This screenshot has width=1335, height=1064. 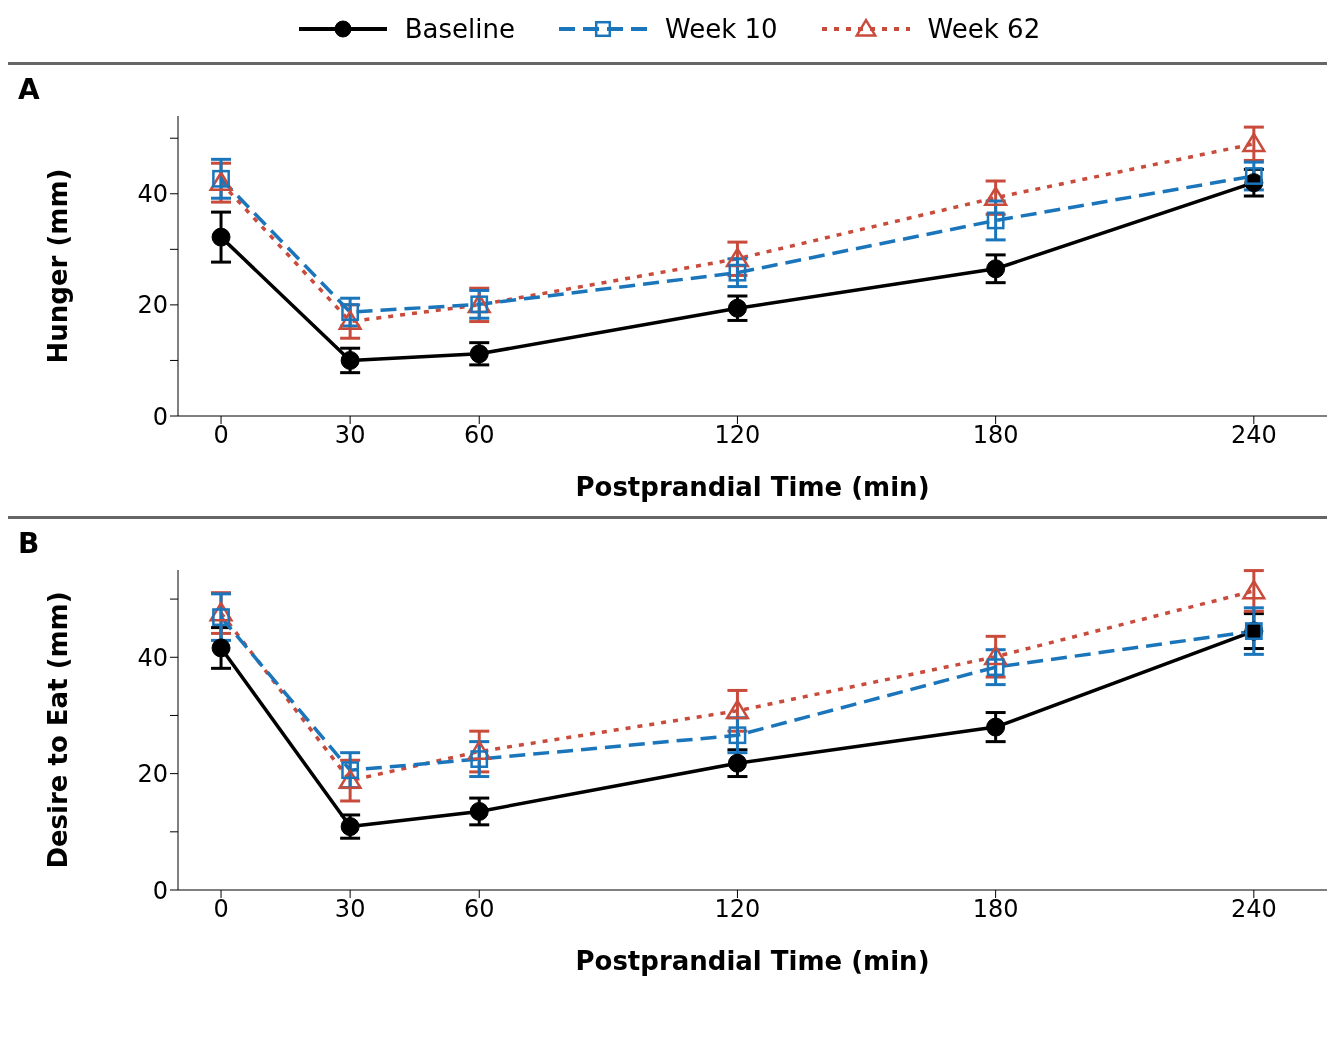 I want to click on legend-label: Baseline, so click(x=460, y=29).